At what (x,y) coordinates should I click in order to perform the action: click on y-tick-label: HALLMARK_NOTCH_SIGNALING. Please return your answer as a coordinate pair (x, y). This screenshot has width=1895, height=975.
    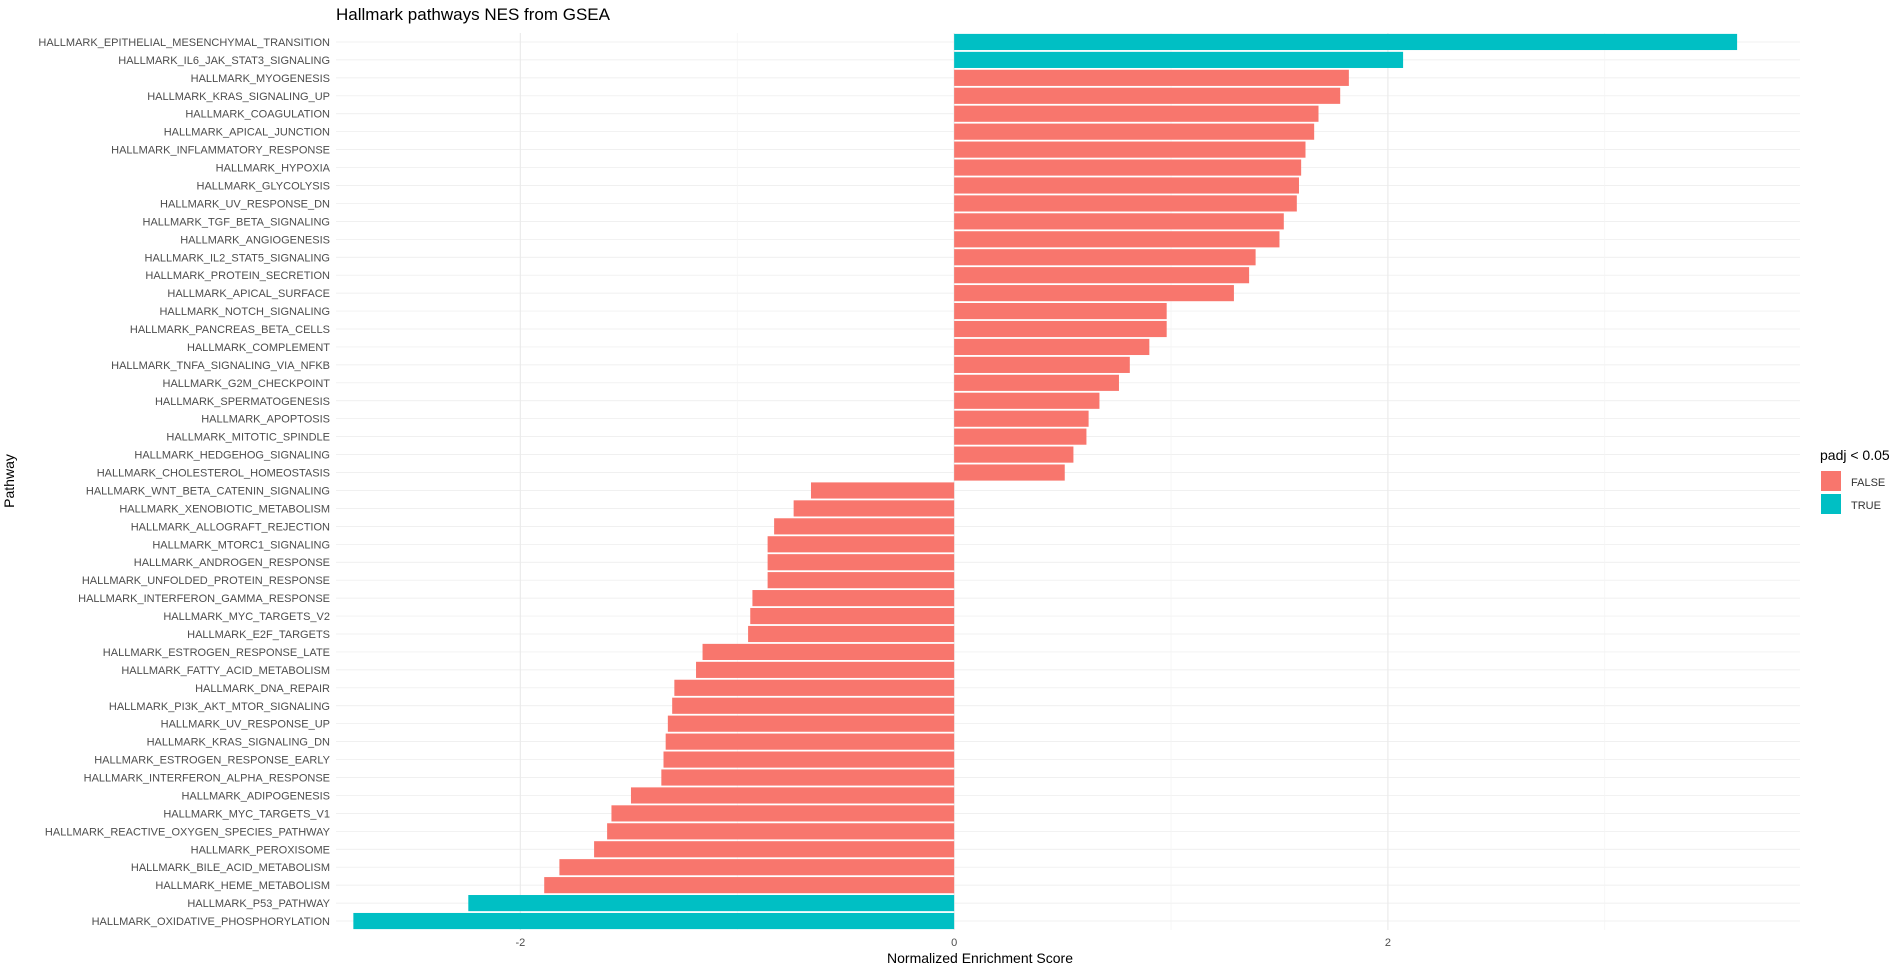
    Looking at the image, I should click on (244, 312).